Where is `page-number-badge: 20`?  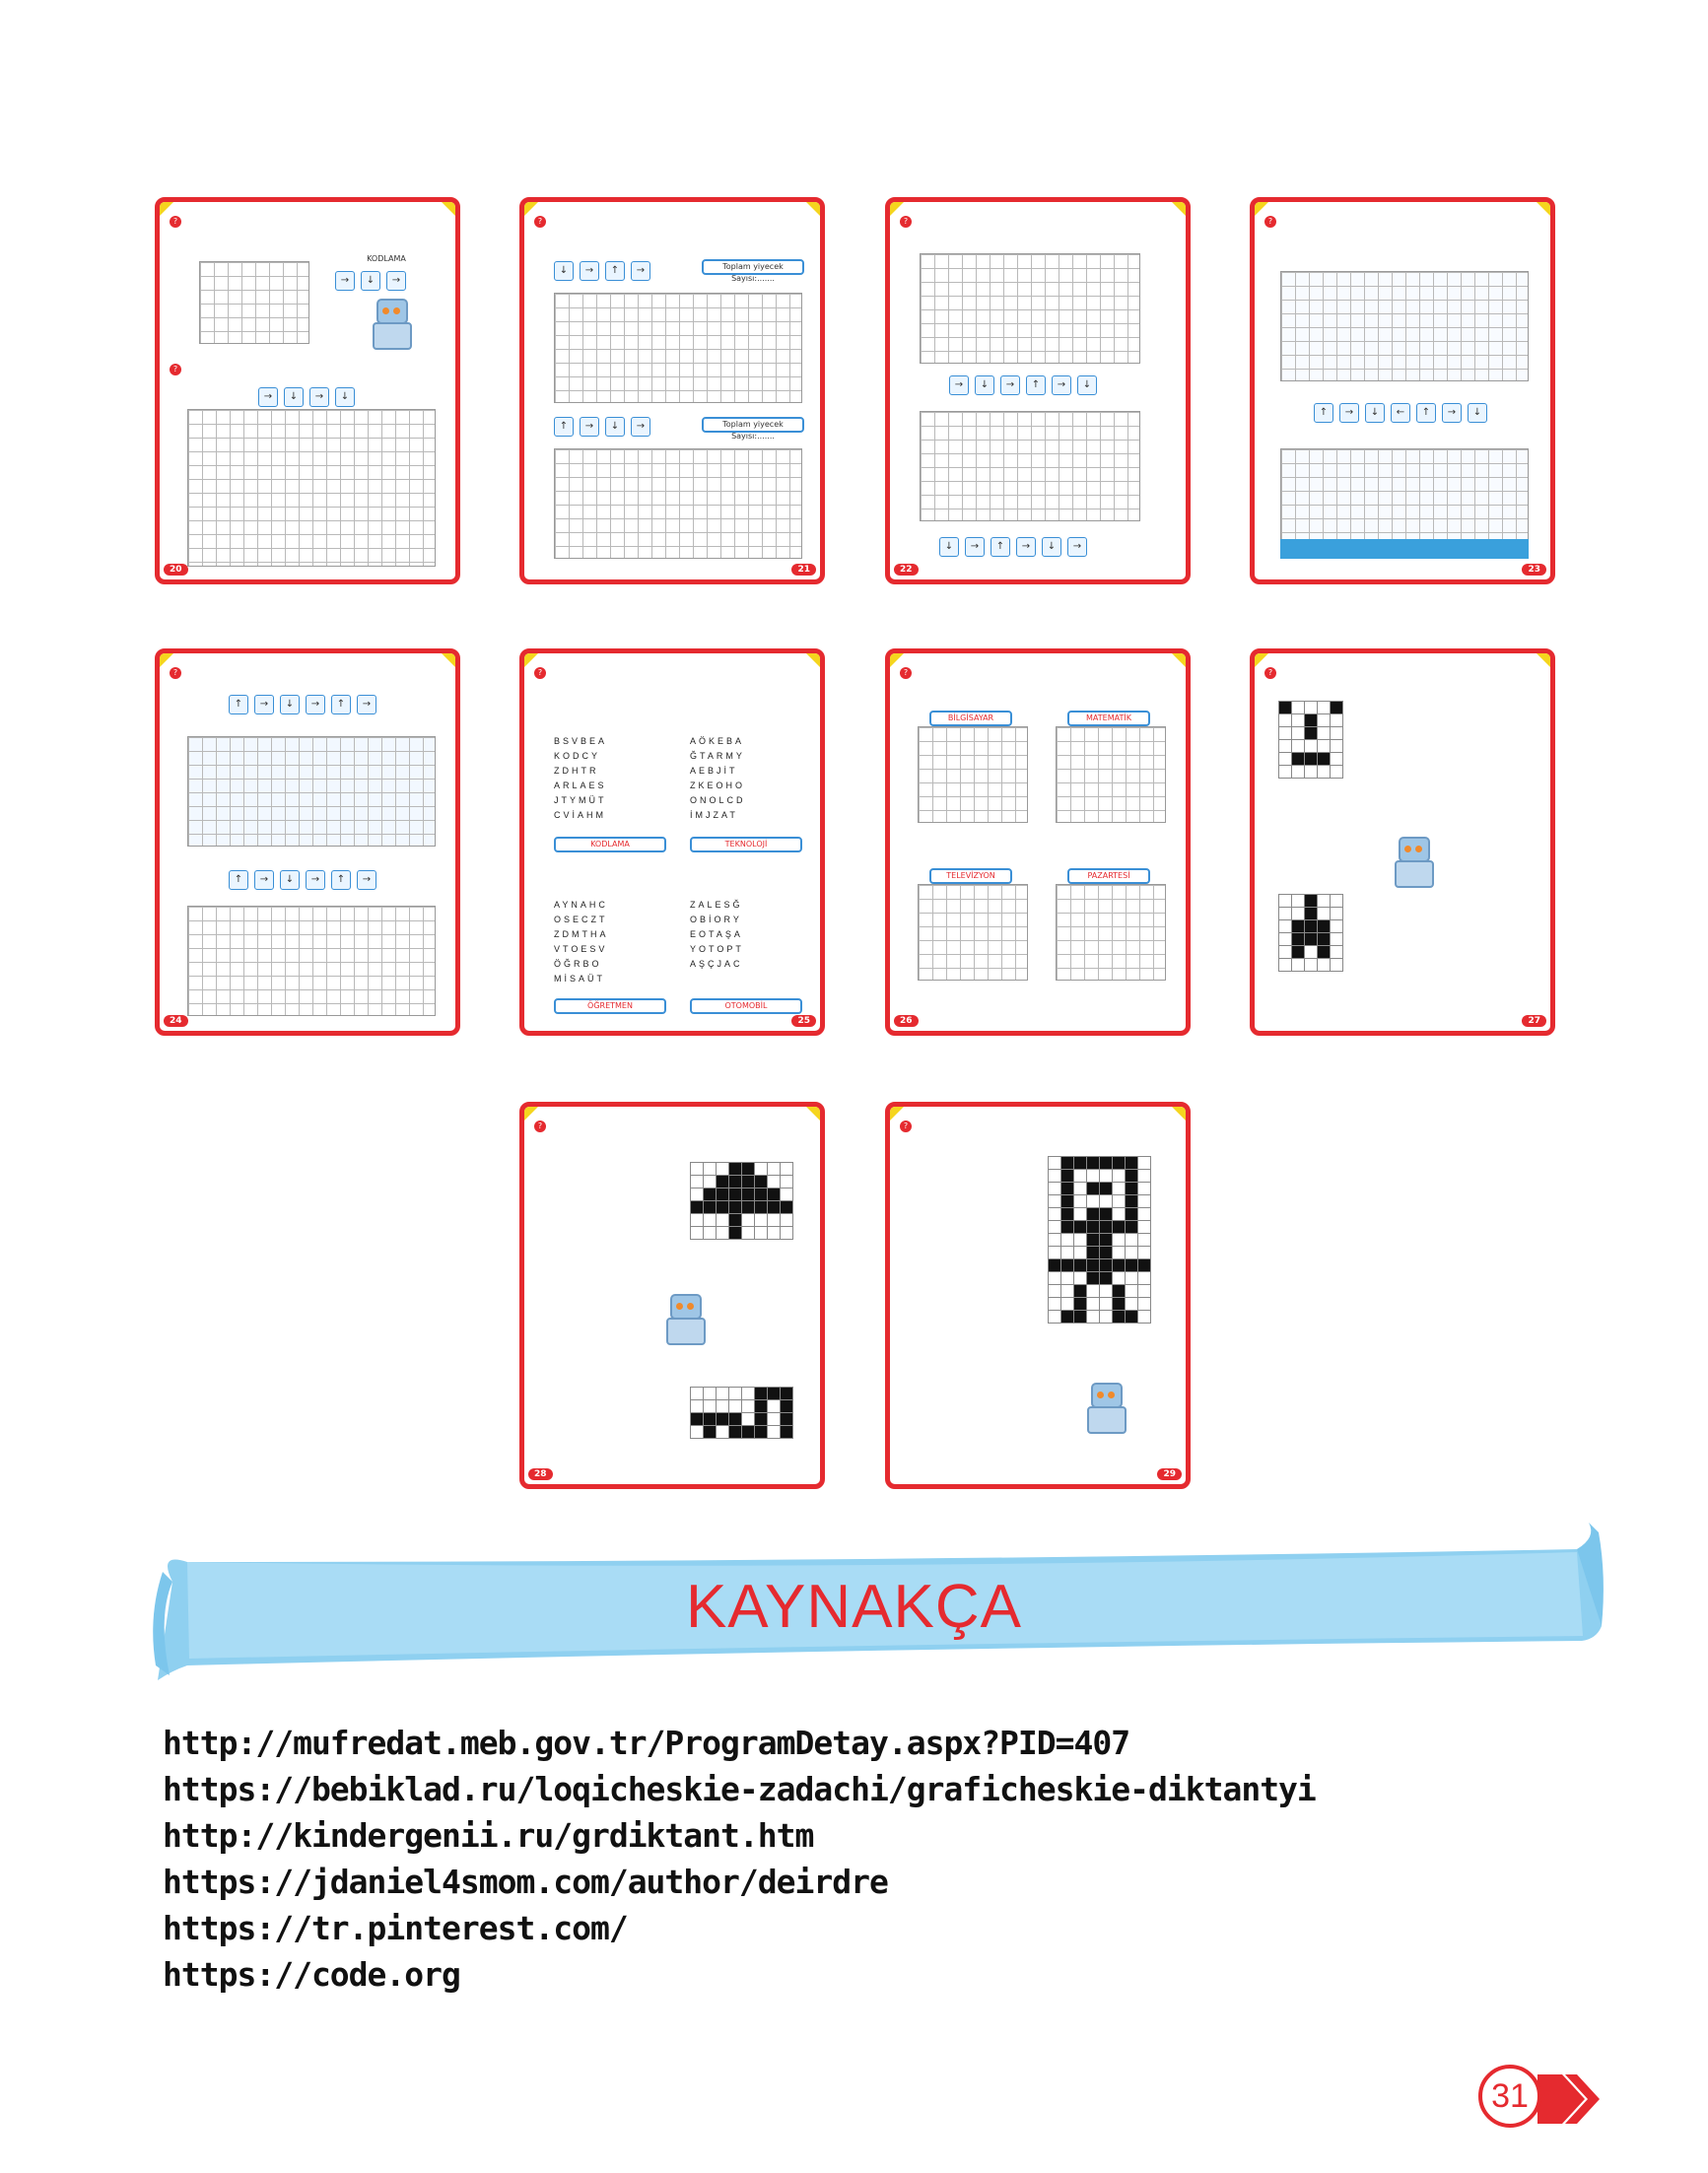
page-number-badge: 20 is located at coordinates (176, 570).